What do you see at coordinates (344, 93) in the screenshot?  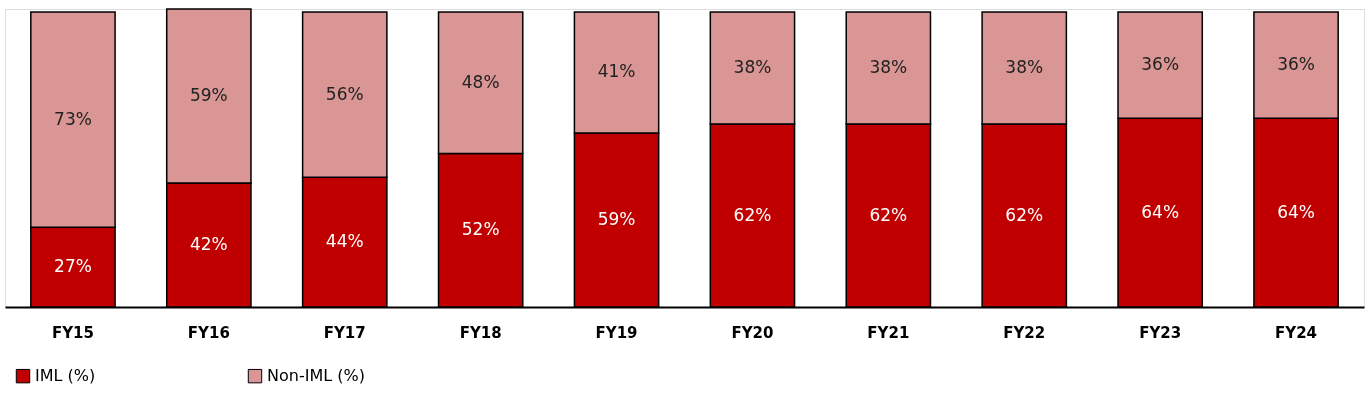 I see `data-label: 56%` at bounding box center [344, 93].